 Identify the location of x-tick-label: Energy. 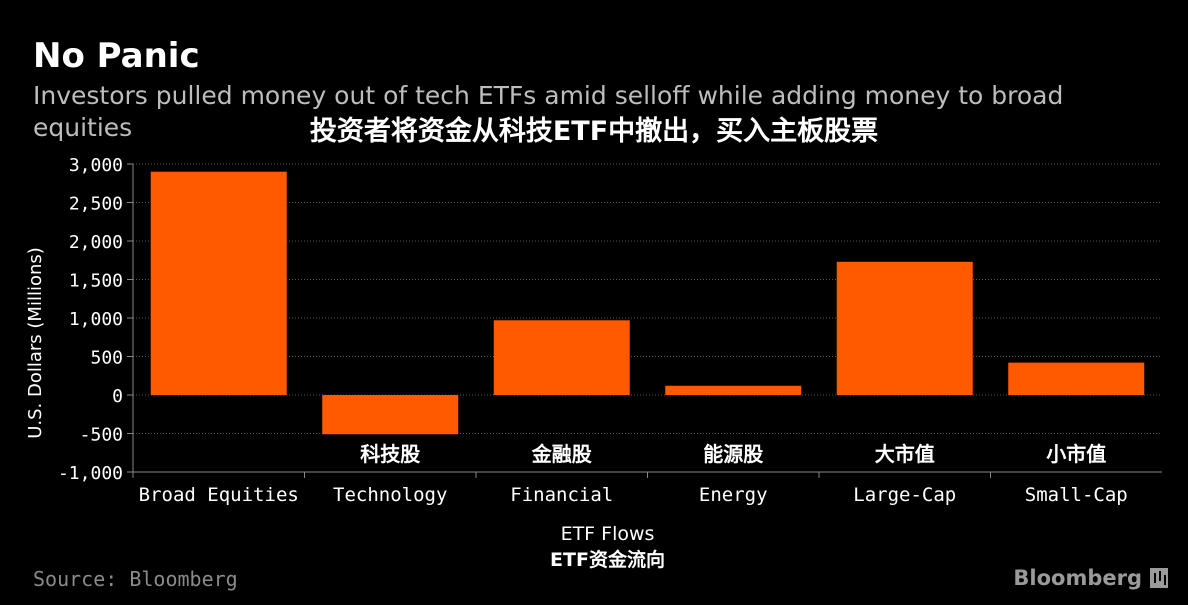
(733, 495).